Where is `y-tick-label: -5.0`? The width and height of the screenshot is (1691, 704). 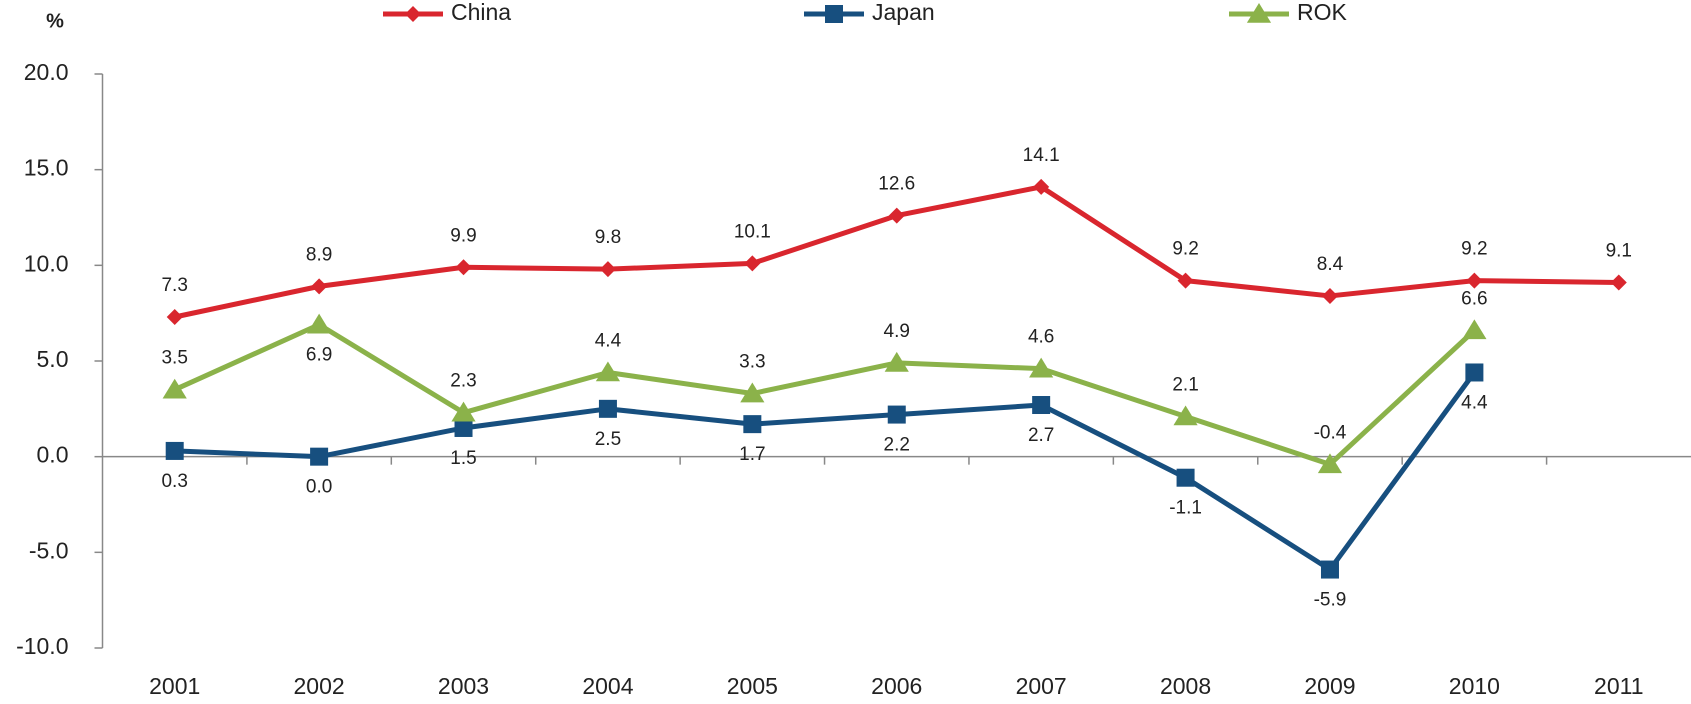
y-tick-label: -5.0 is located at coordinates (49, 550).